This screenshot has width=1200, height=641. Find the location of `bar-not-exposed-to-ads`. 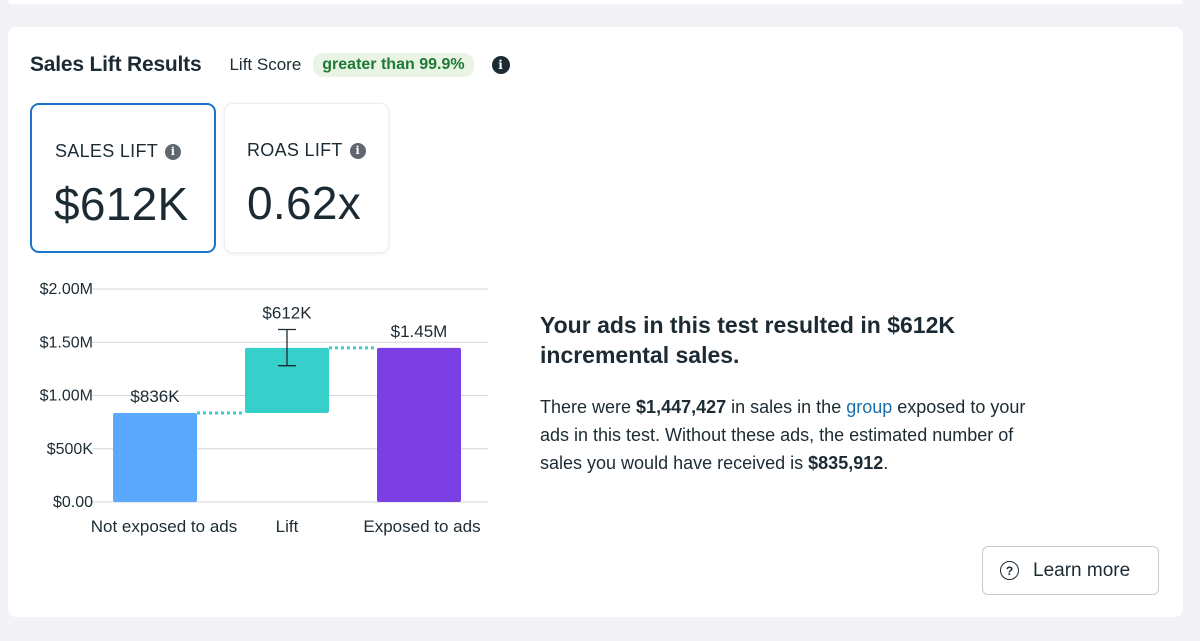

bar-not-exposed-to-ads is located at coordinates (155, 457).